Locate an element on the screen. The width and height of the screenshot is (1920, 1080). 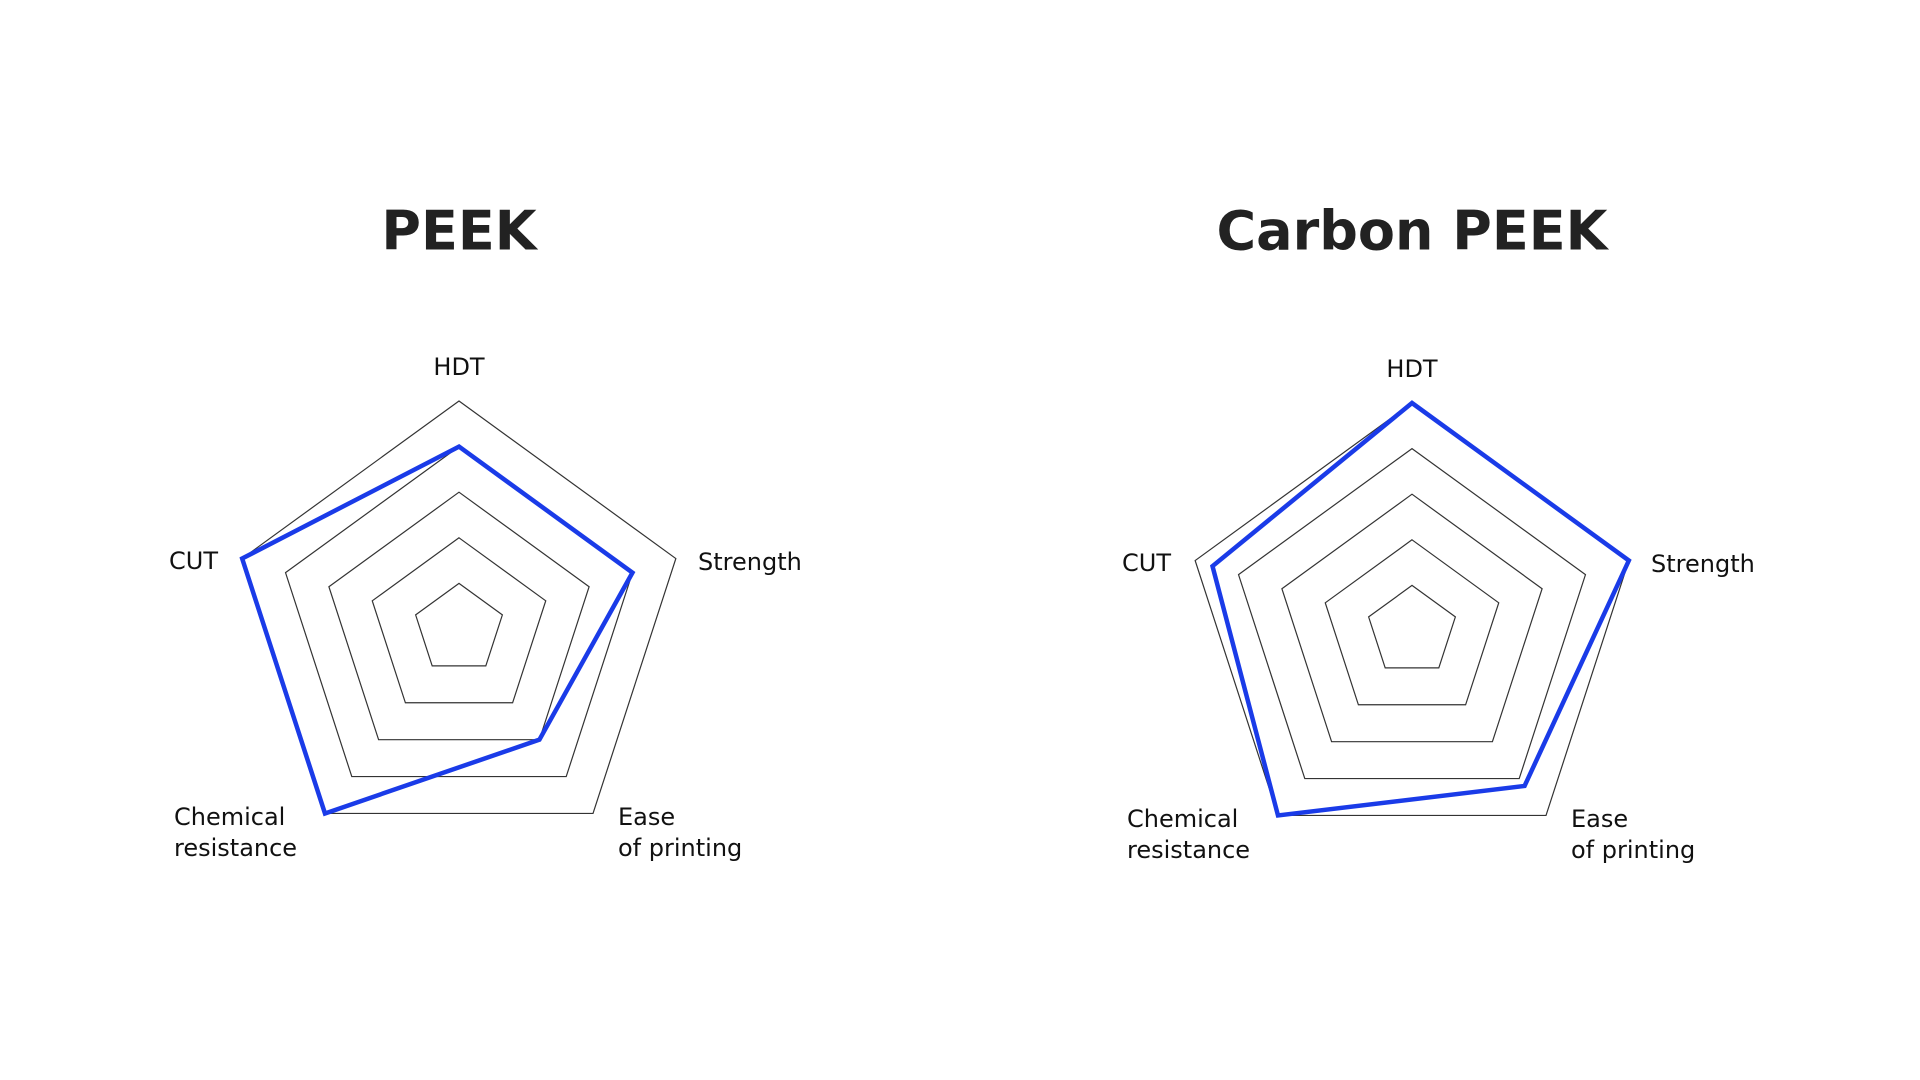
chart-title: Carbon PEEK is located at coordinates (1413, 231).